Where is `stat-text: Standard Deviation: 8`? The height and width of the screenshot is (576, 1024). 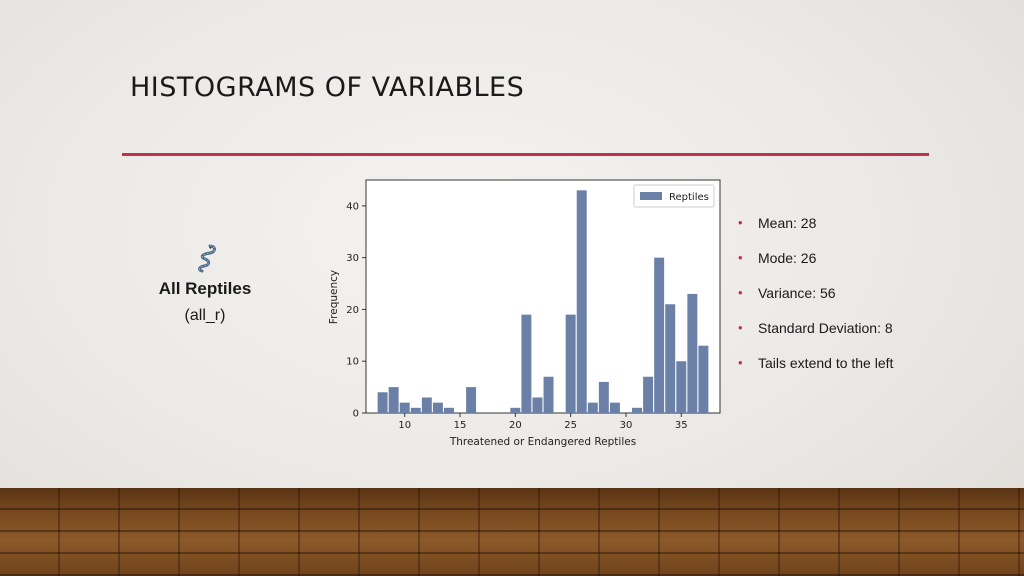
stat-text: Standard Deviation: 8 is located at coordinates (825, 328).